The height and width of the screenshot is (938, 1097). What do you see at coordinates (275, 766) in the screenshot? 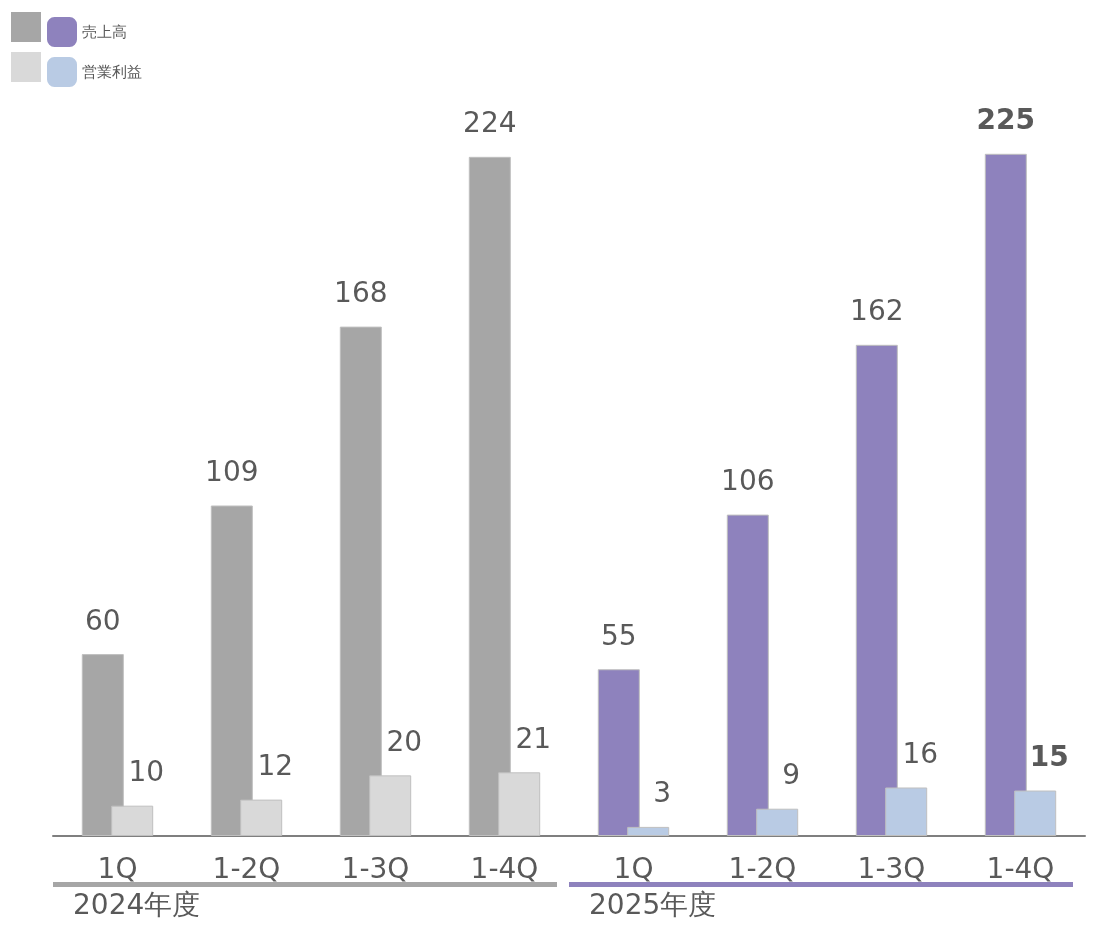
I see `data-label: 12` at bounding box center [275, 766].